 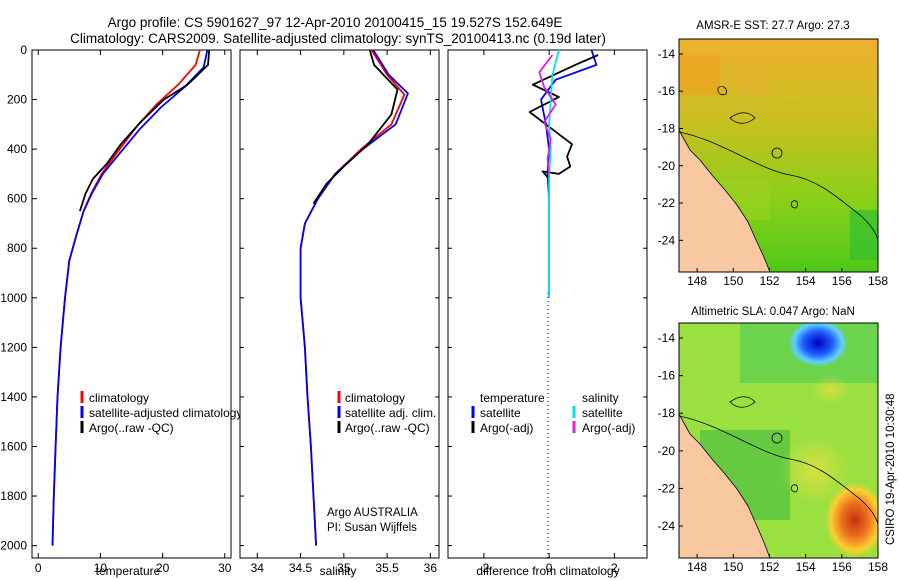 I want to click on xtick-label: 34, so click(x=258, y=568).